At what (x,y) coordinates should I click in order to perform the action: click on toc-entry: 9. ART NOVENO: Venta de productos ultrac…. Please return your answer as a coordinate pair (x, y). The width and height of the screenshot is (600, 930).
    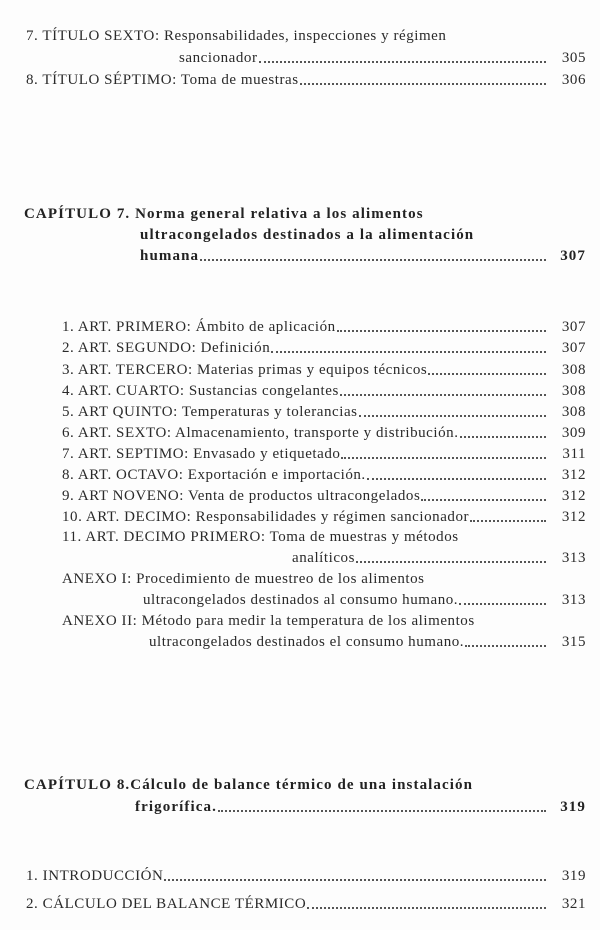
    Looking at the image, I should click on (324, 496).